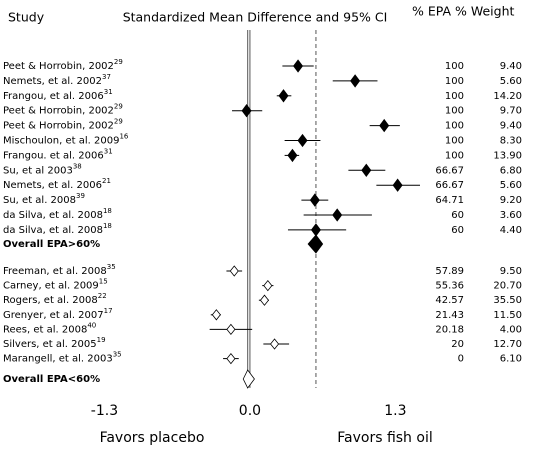 The height and width of the screenshot is (454, 548). I want to click on study-name-text: Carney, et al. 2009, so click(51, 286).